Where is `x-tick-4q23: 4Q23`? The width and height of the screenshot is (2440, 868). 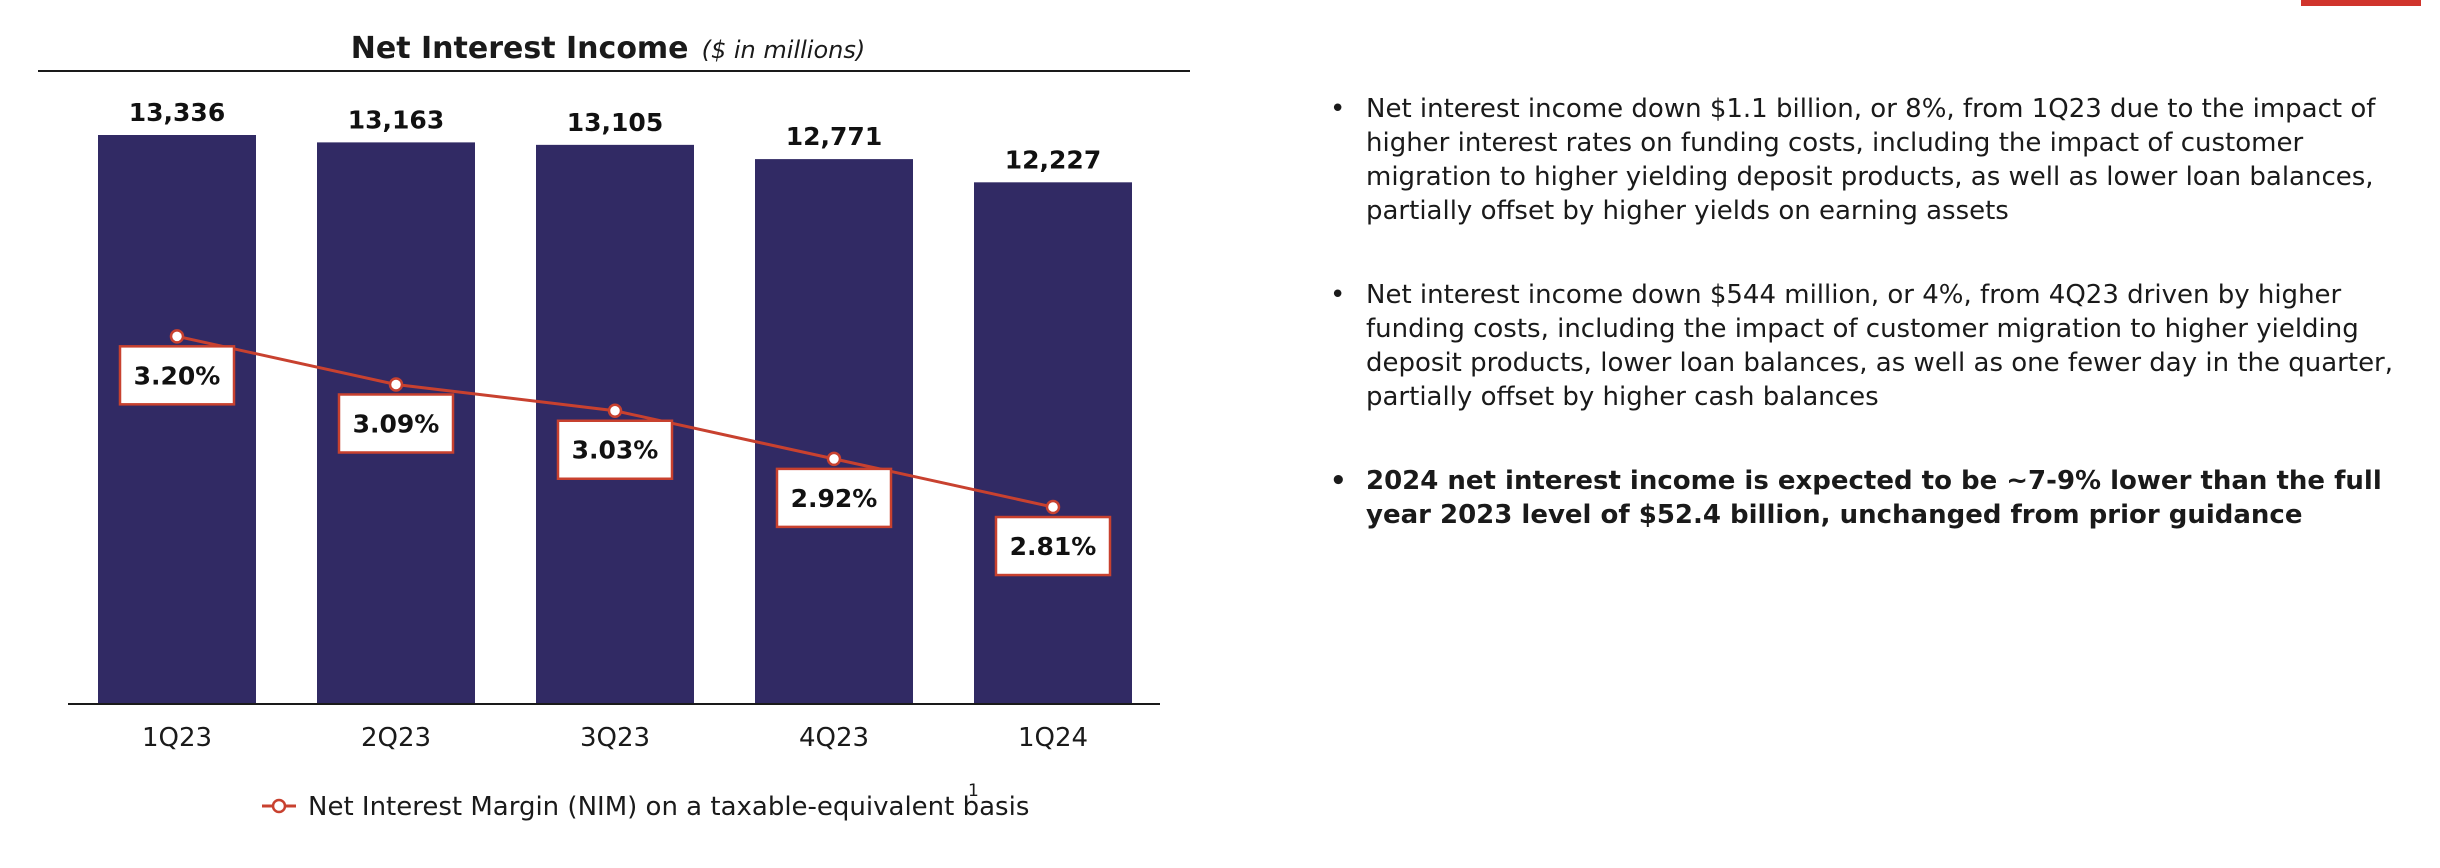
x-tick-4q23: 4Q23 is located at coordinates (834, 738).